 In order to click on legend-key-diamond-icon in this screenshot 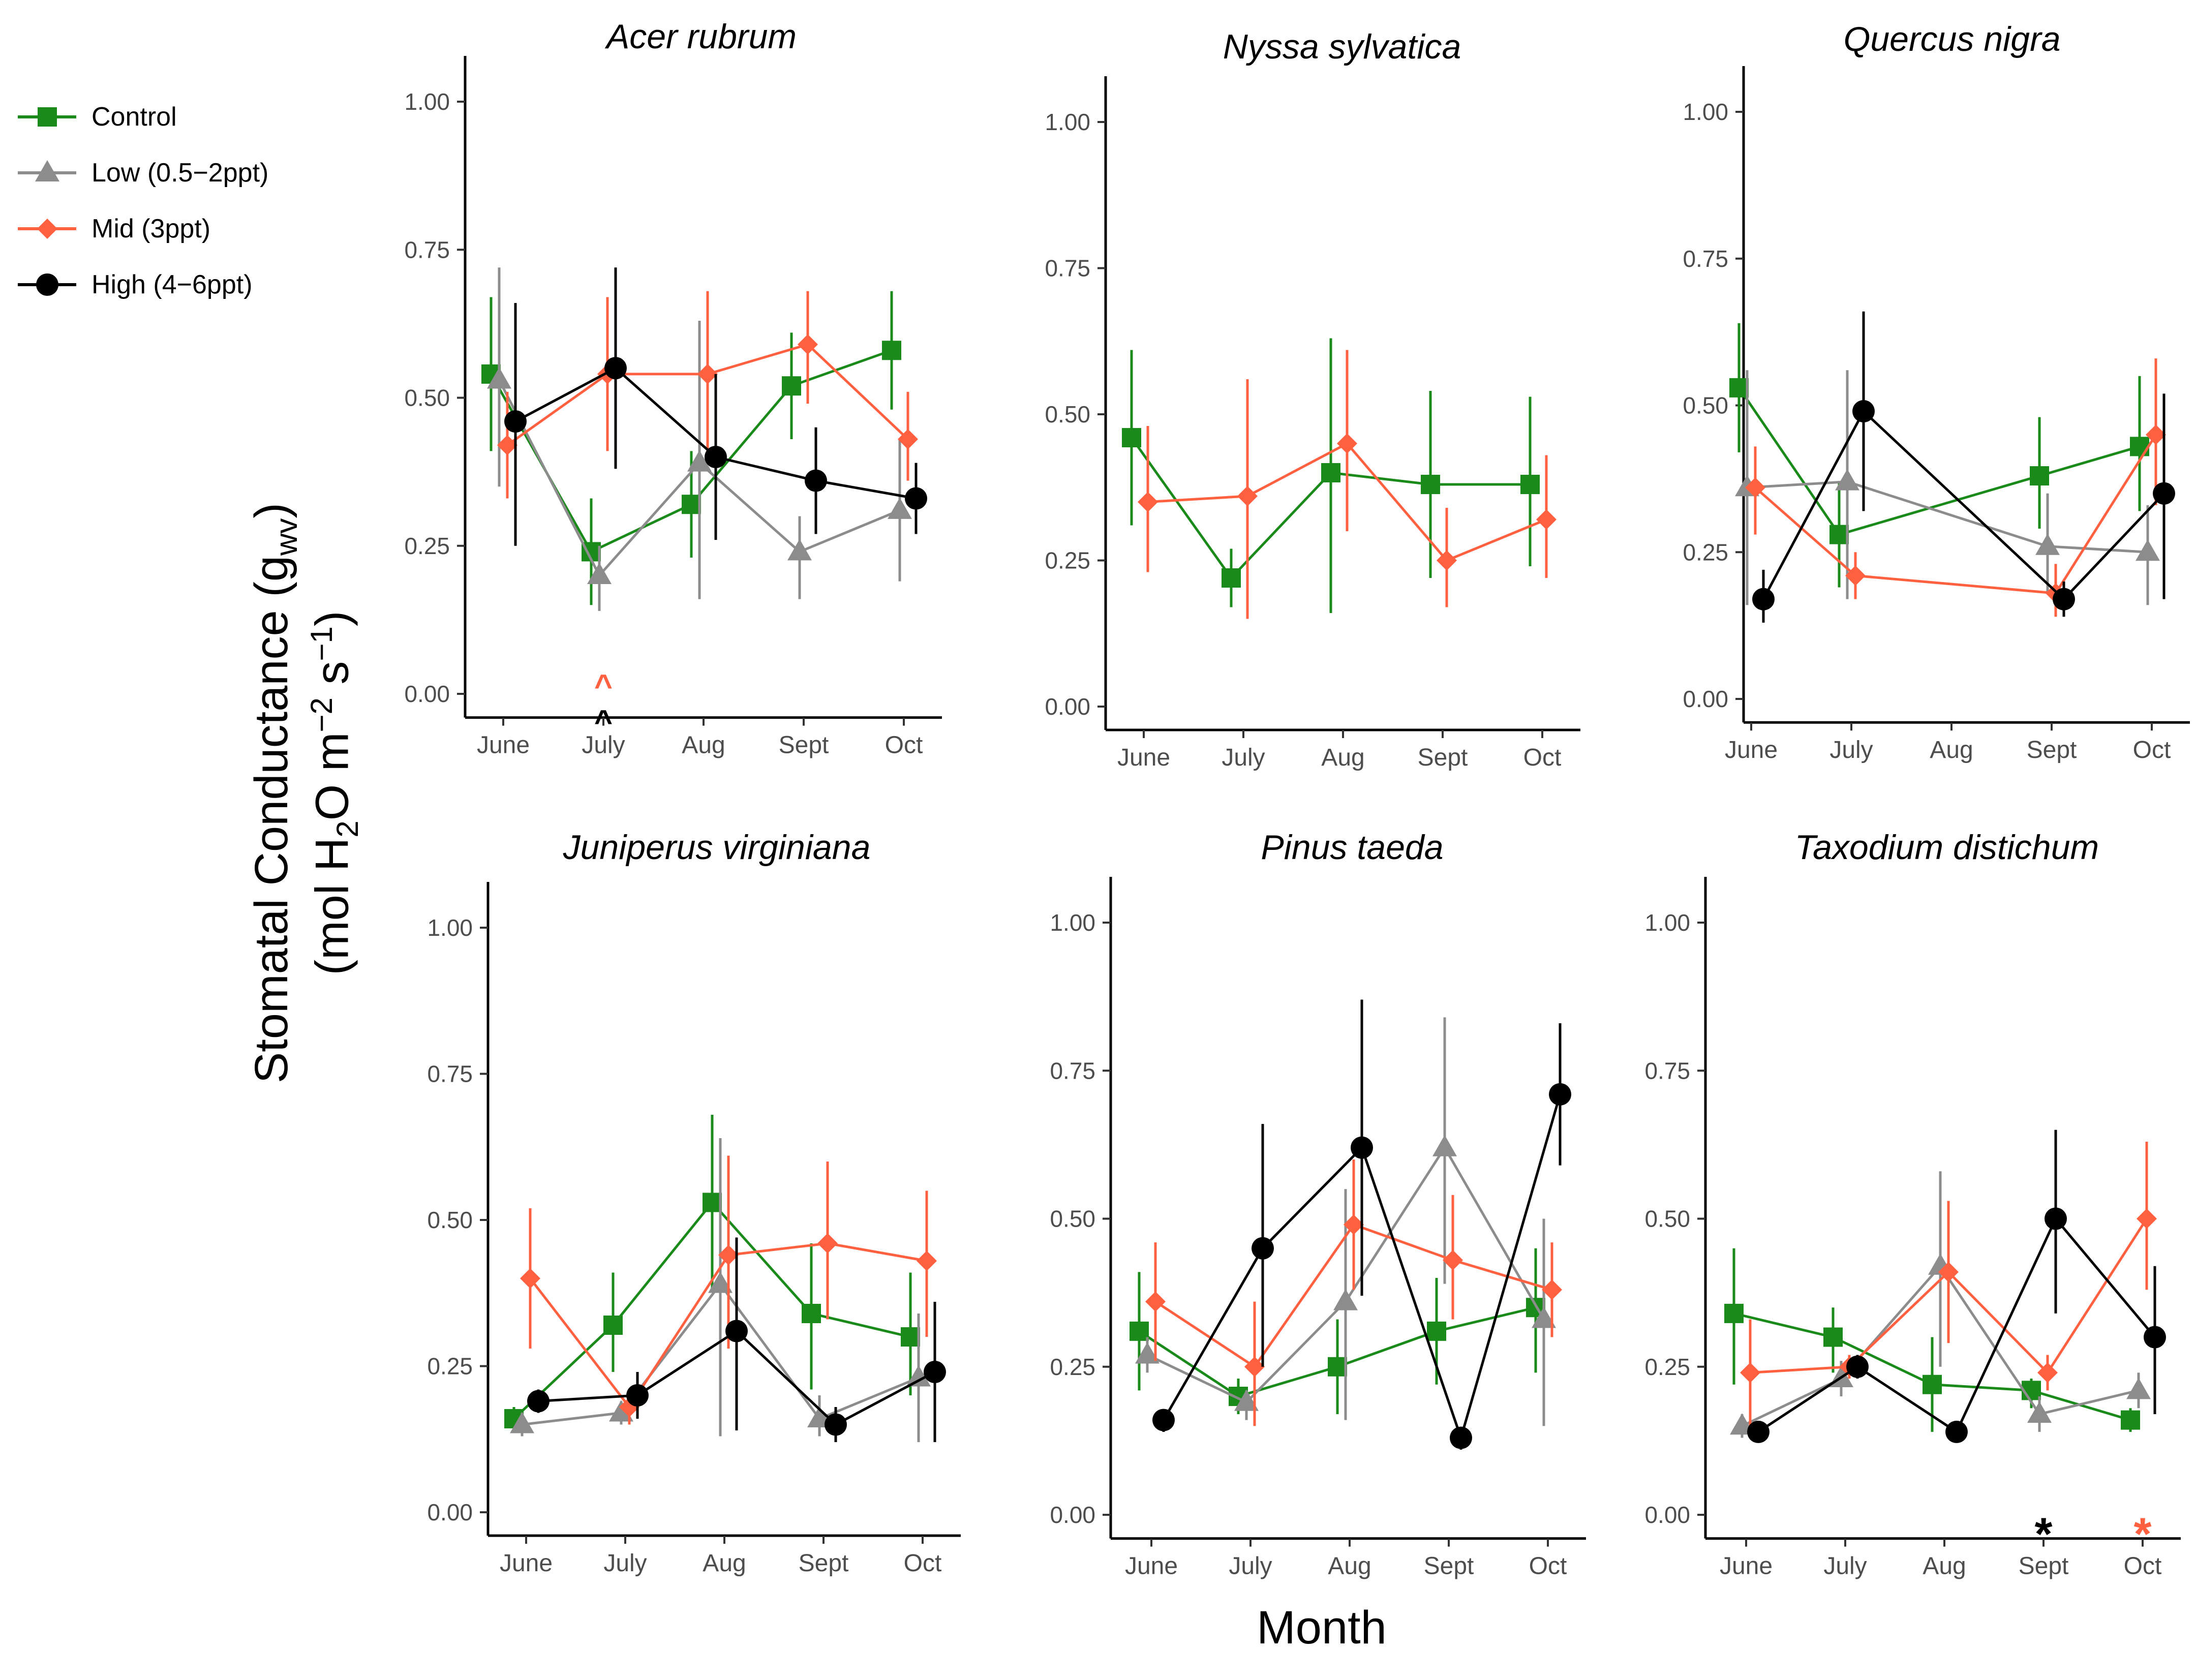, I will do `click(47, 229)`.